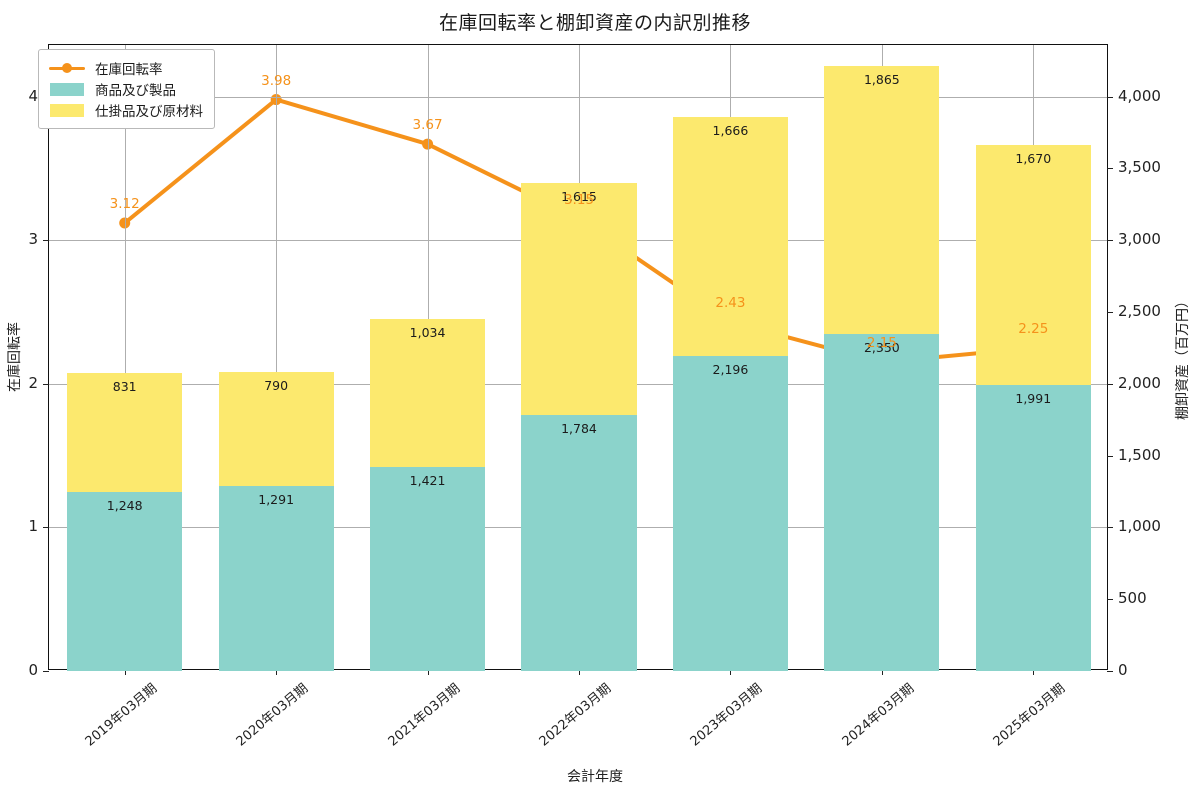 This screenshot has width=1190, height=789. What do you see at coordinates (1182, 357) in the screenshot?
I see `y-axis-right-title: 棚卸資産（百万円）` at bounding box center [1182, 357].